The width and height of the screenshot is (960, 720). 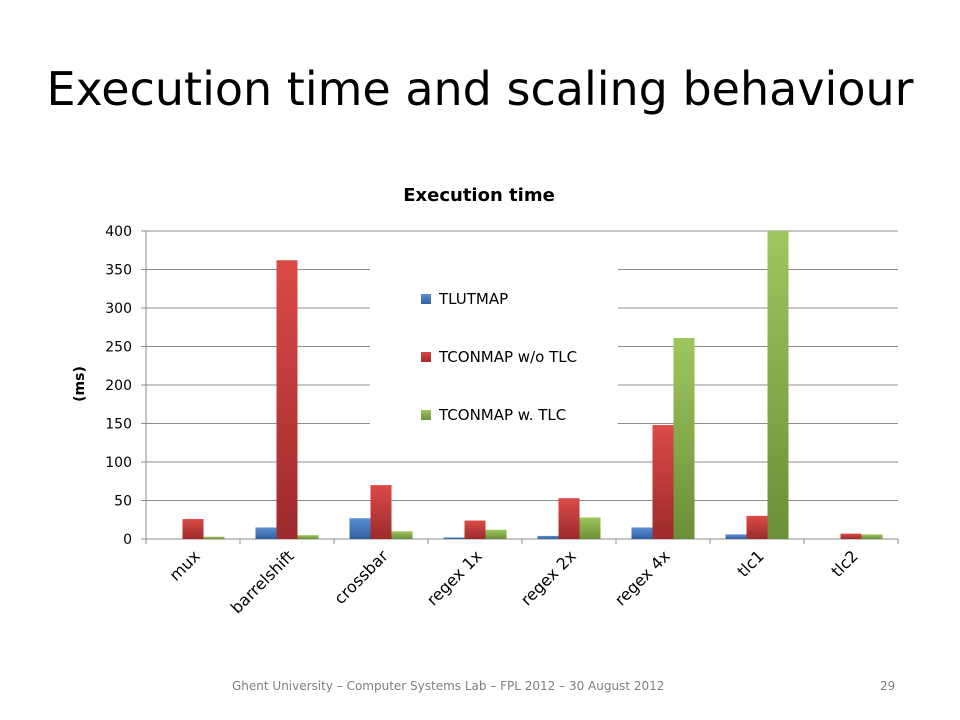 I want to click on y-tick-label: 200, so click(x=118, y=386).